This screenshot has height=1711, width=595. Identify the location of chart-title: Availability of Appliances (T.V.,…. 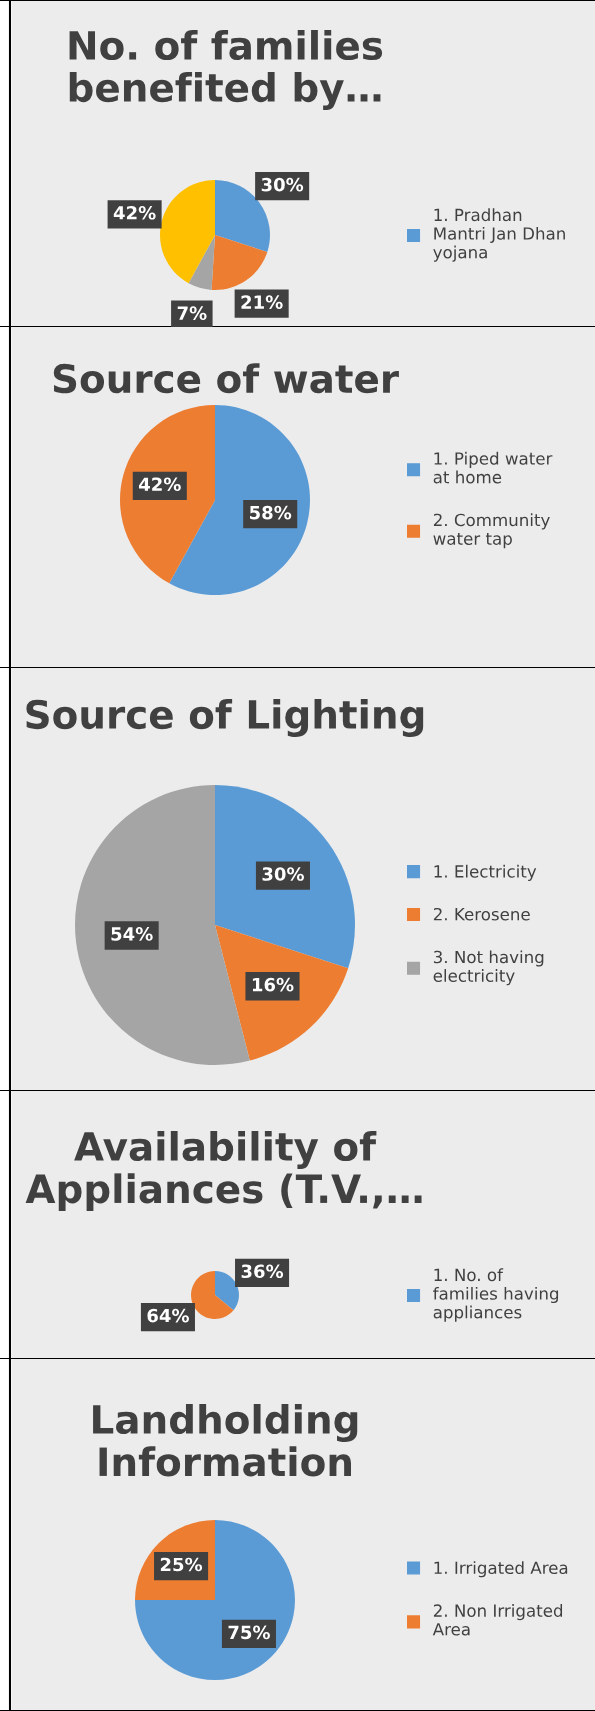
(223, 1171).